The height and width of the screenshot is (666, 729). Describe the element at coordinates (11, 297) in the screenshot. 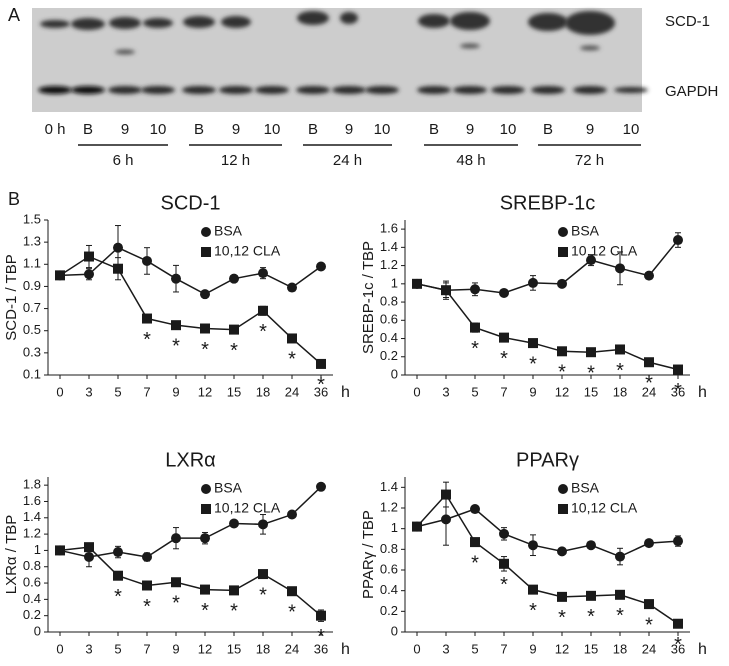

I see `y-axis-label: SCD-1 / TBP` at that location.